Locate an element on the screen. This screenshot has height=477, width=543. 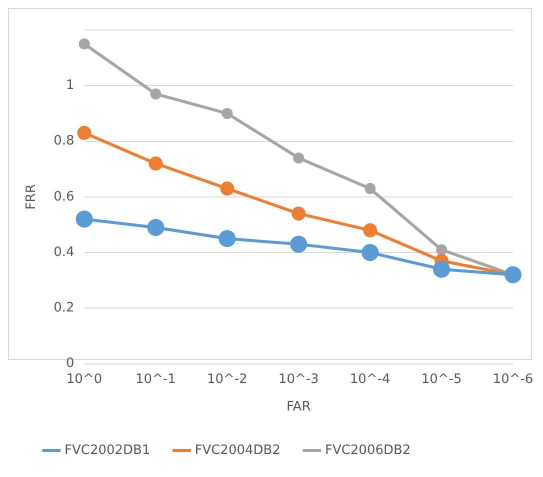
legend-label: FVC2004DB2 is located at coordinates (237, 450).